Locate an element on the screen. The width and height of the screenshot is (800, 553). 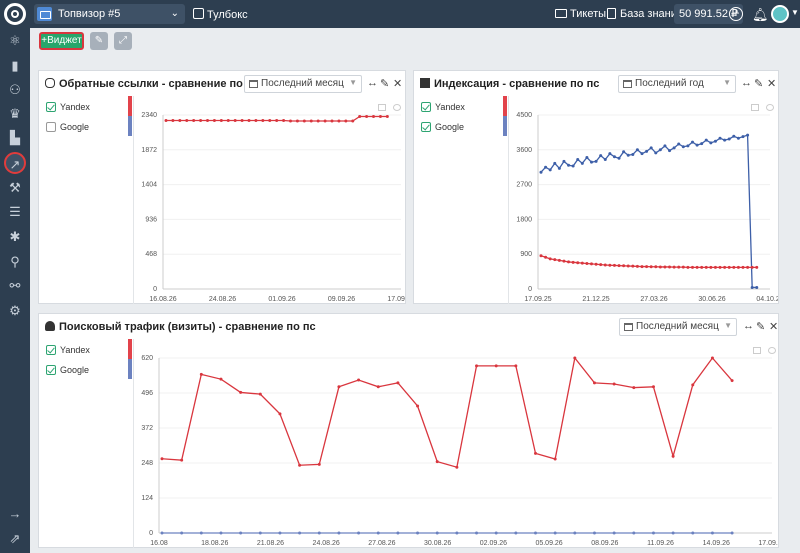
y-tick-label: 496 is located at coordinates (147, 393).